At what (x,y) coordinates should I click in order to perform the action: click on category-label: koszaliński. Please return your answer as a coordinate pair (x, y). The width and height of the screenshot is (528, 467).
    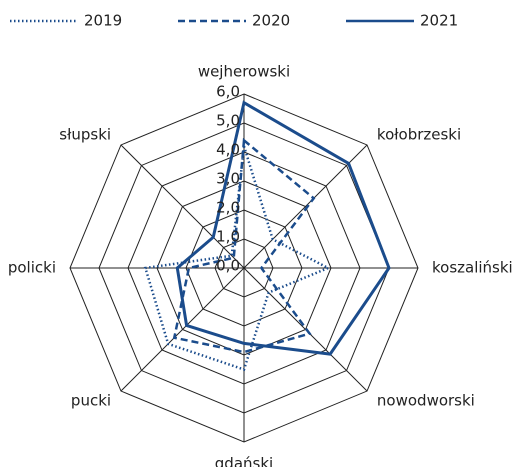
    Looking at the image, I should click on (472, 268).